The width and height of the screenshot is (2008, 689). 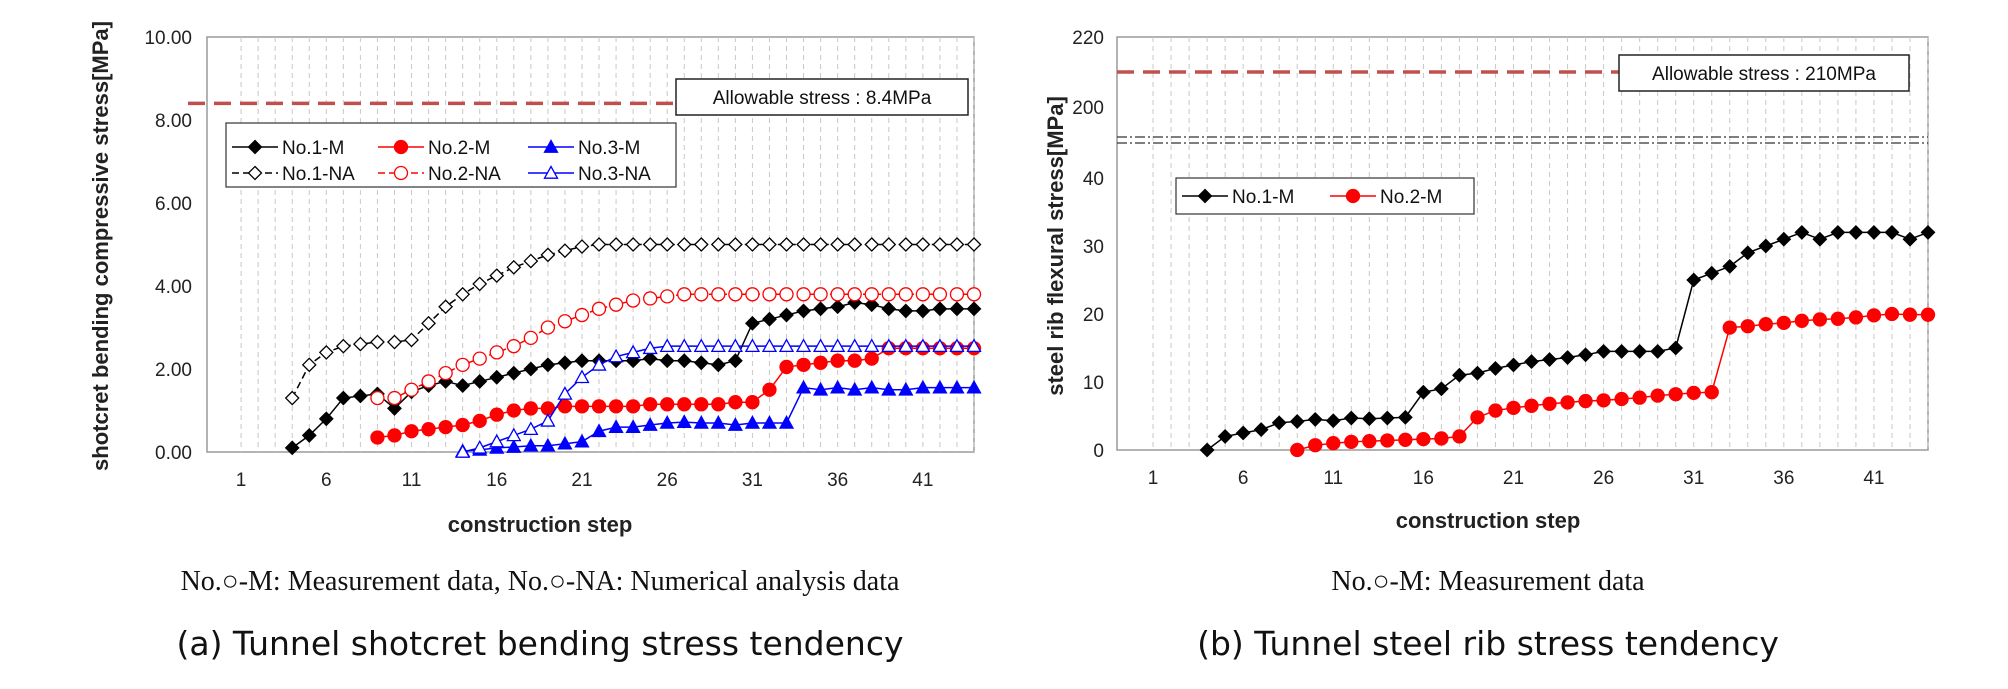 What do you see at coordinates (585, 480) in the screenshot?
I see `chart-a-x-ticks: 1 6 11 16 21 26 31 36 41` at bounding box center [585, 480].